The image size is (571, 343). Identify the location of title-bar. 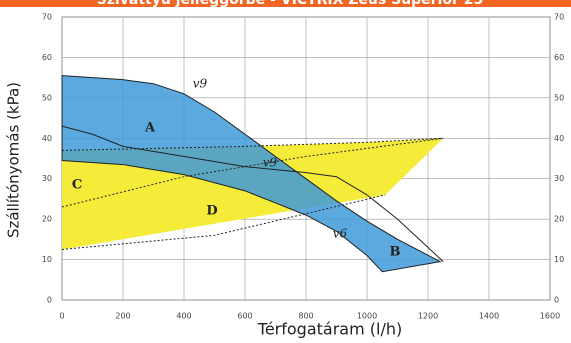
(285, 3).